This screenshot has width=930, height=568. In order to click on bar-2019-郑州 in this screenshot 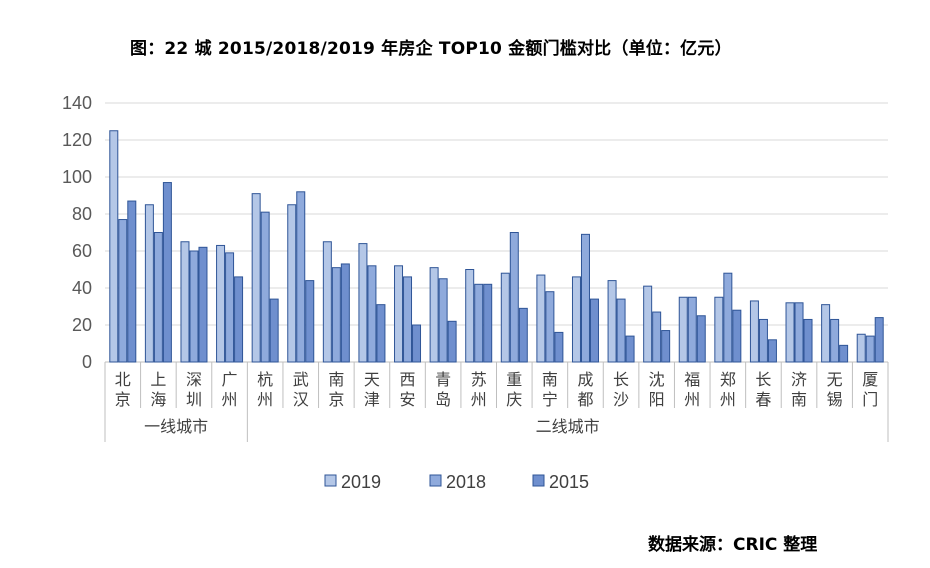, I will do `click(719, 329)`.